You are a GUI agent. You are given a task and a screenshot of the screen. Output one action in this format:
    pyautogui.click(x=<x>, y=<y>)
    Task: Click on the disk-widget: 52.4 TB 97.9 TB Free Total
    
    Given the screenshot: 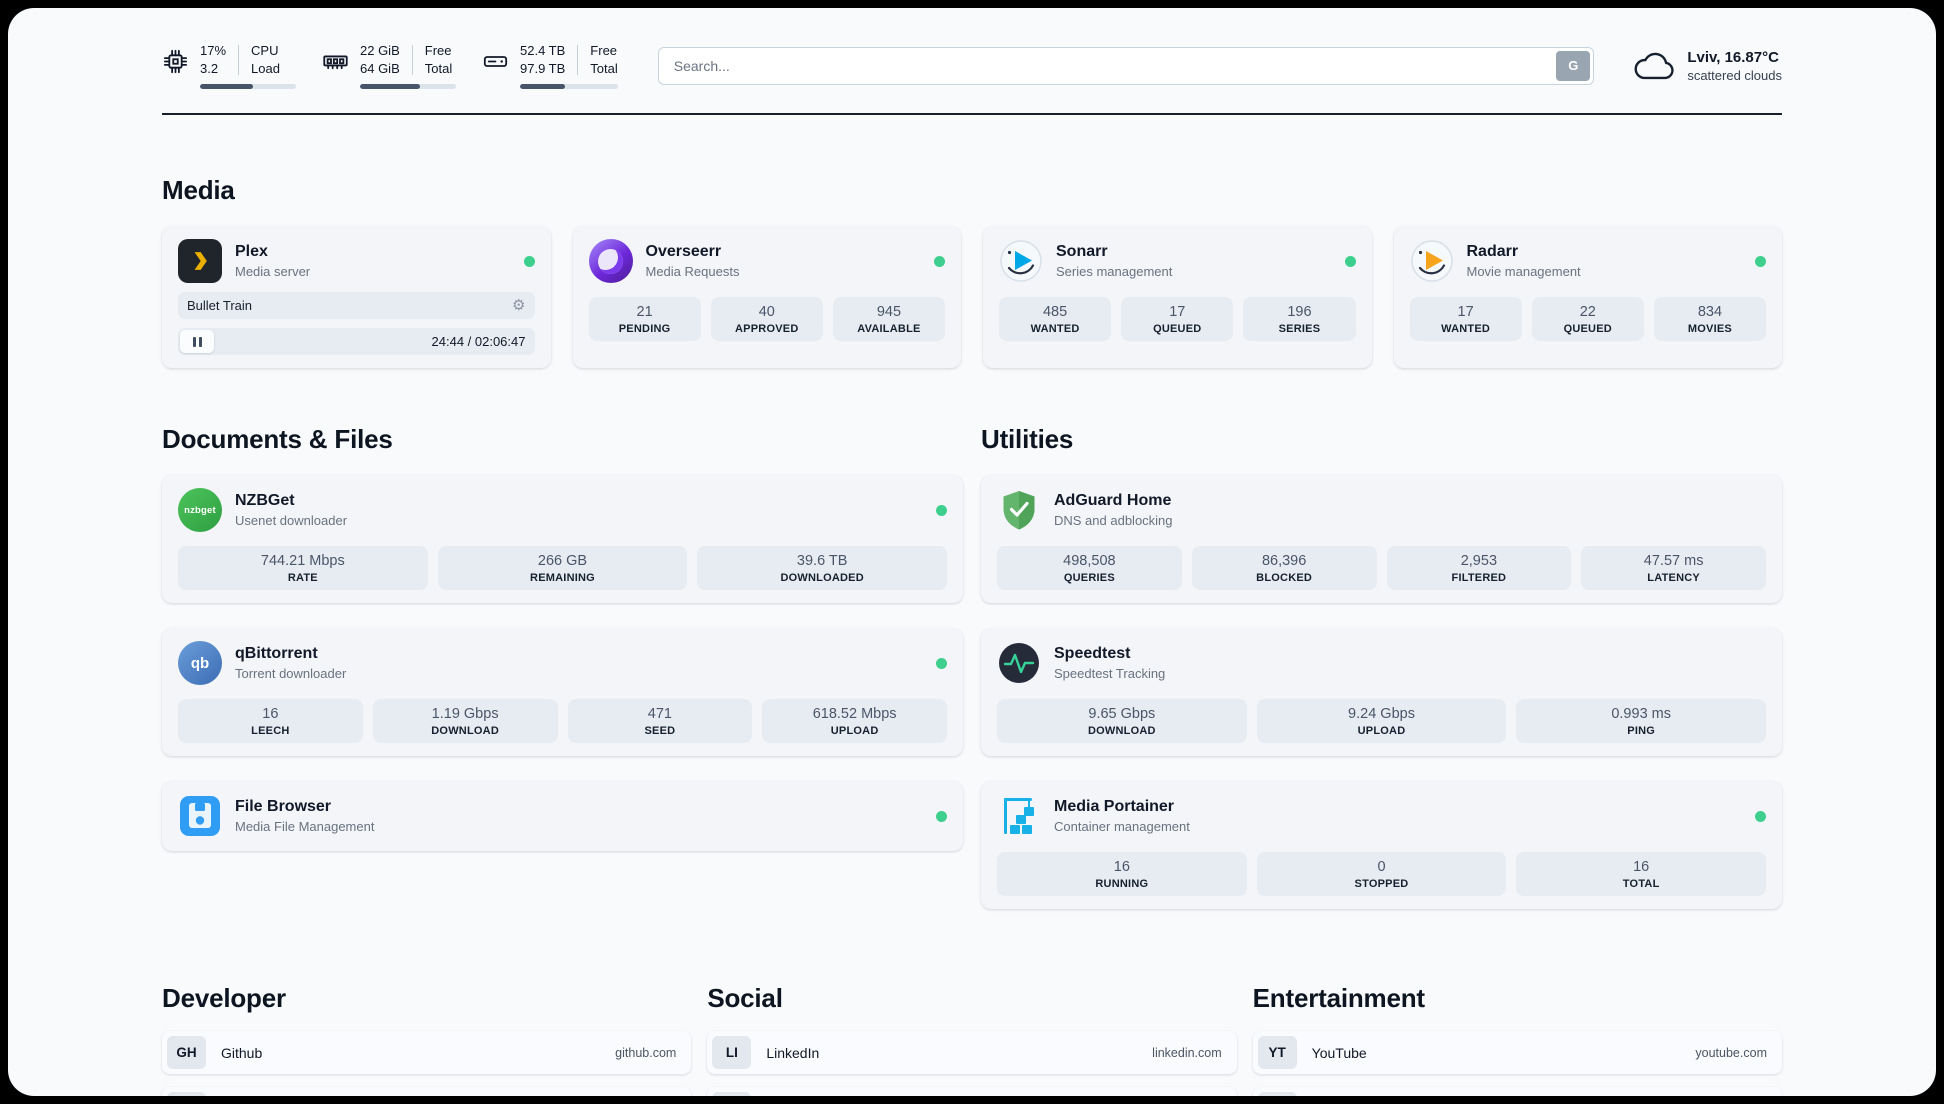 What is the action you would take?
    pyautogui.click(x=550, y=66)
    